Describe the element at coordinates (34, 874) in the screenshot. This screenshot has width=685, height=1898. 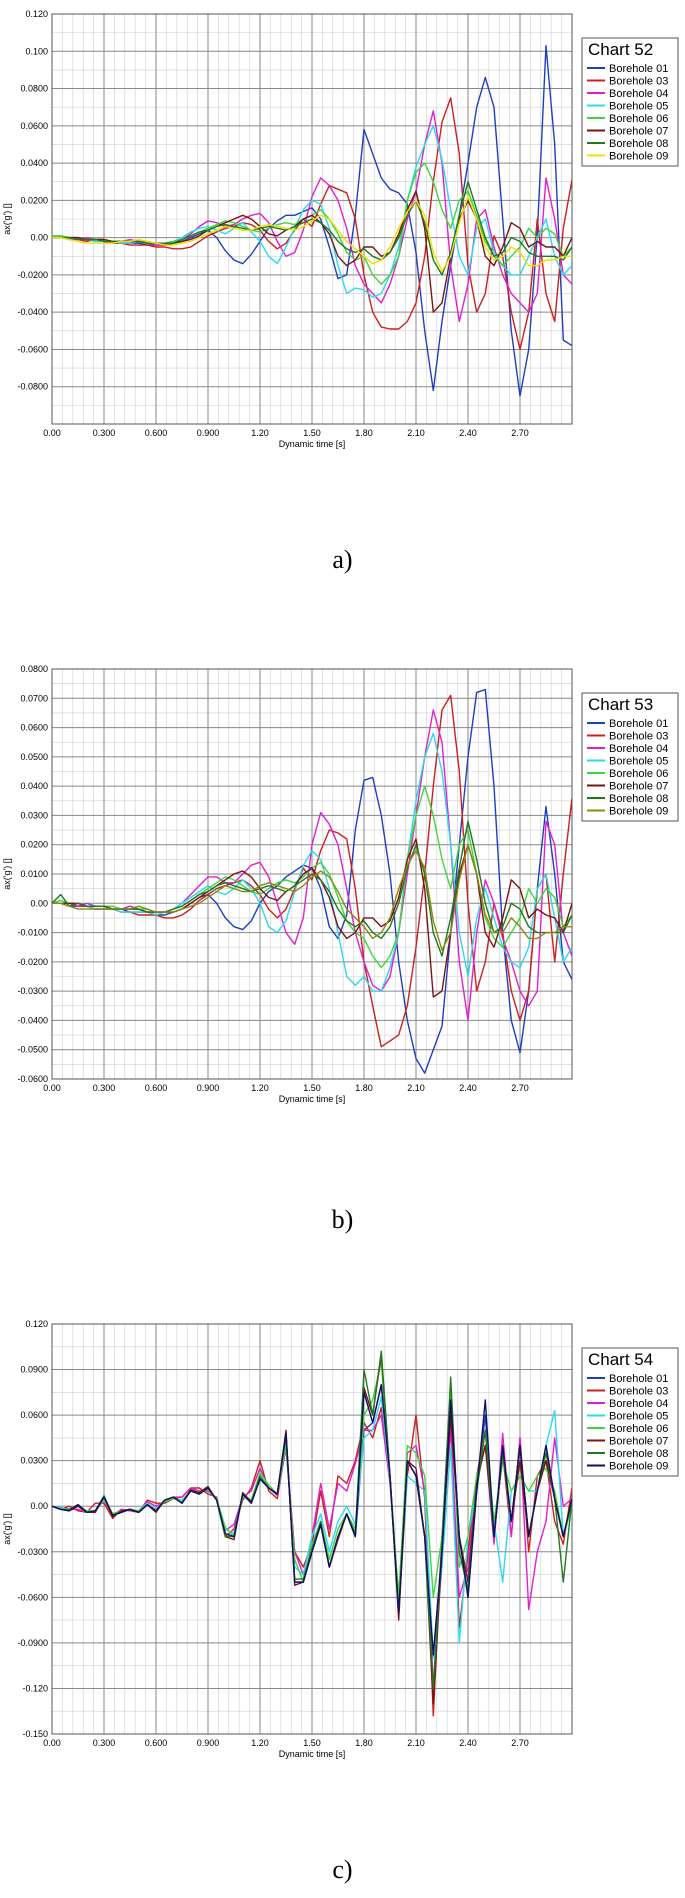
I see `y-tick-label: 0.0100` at that location.